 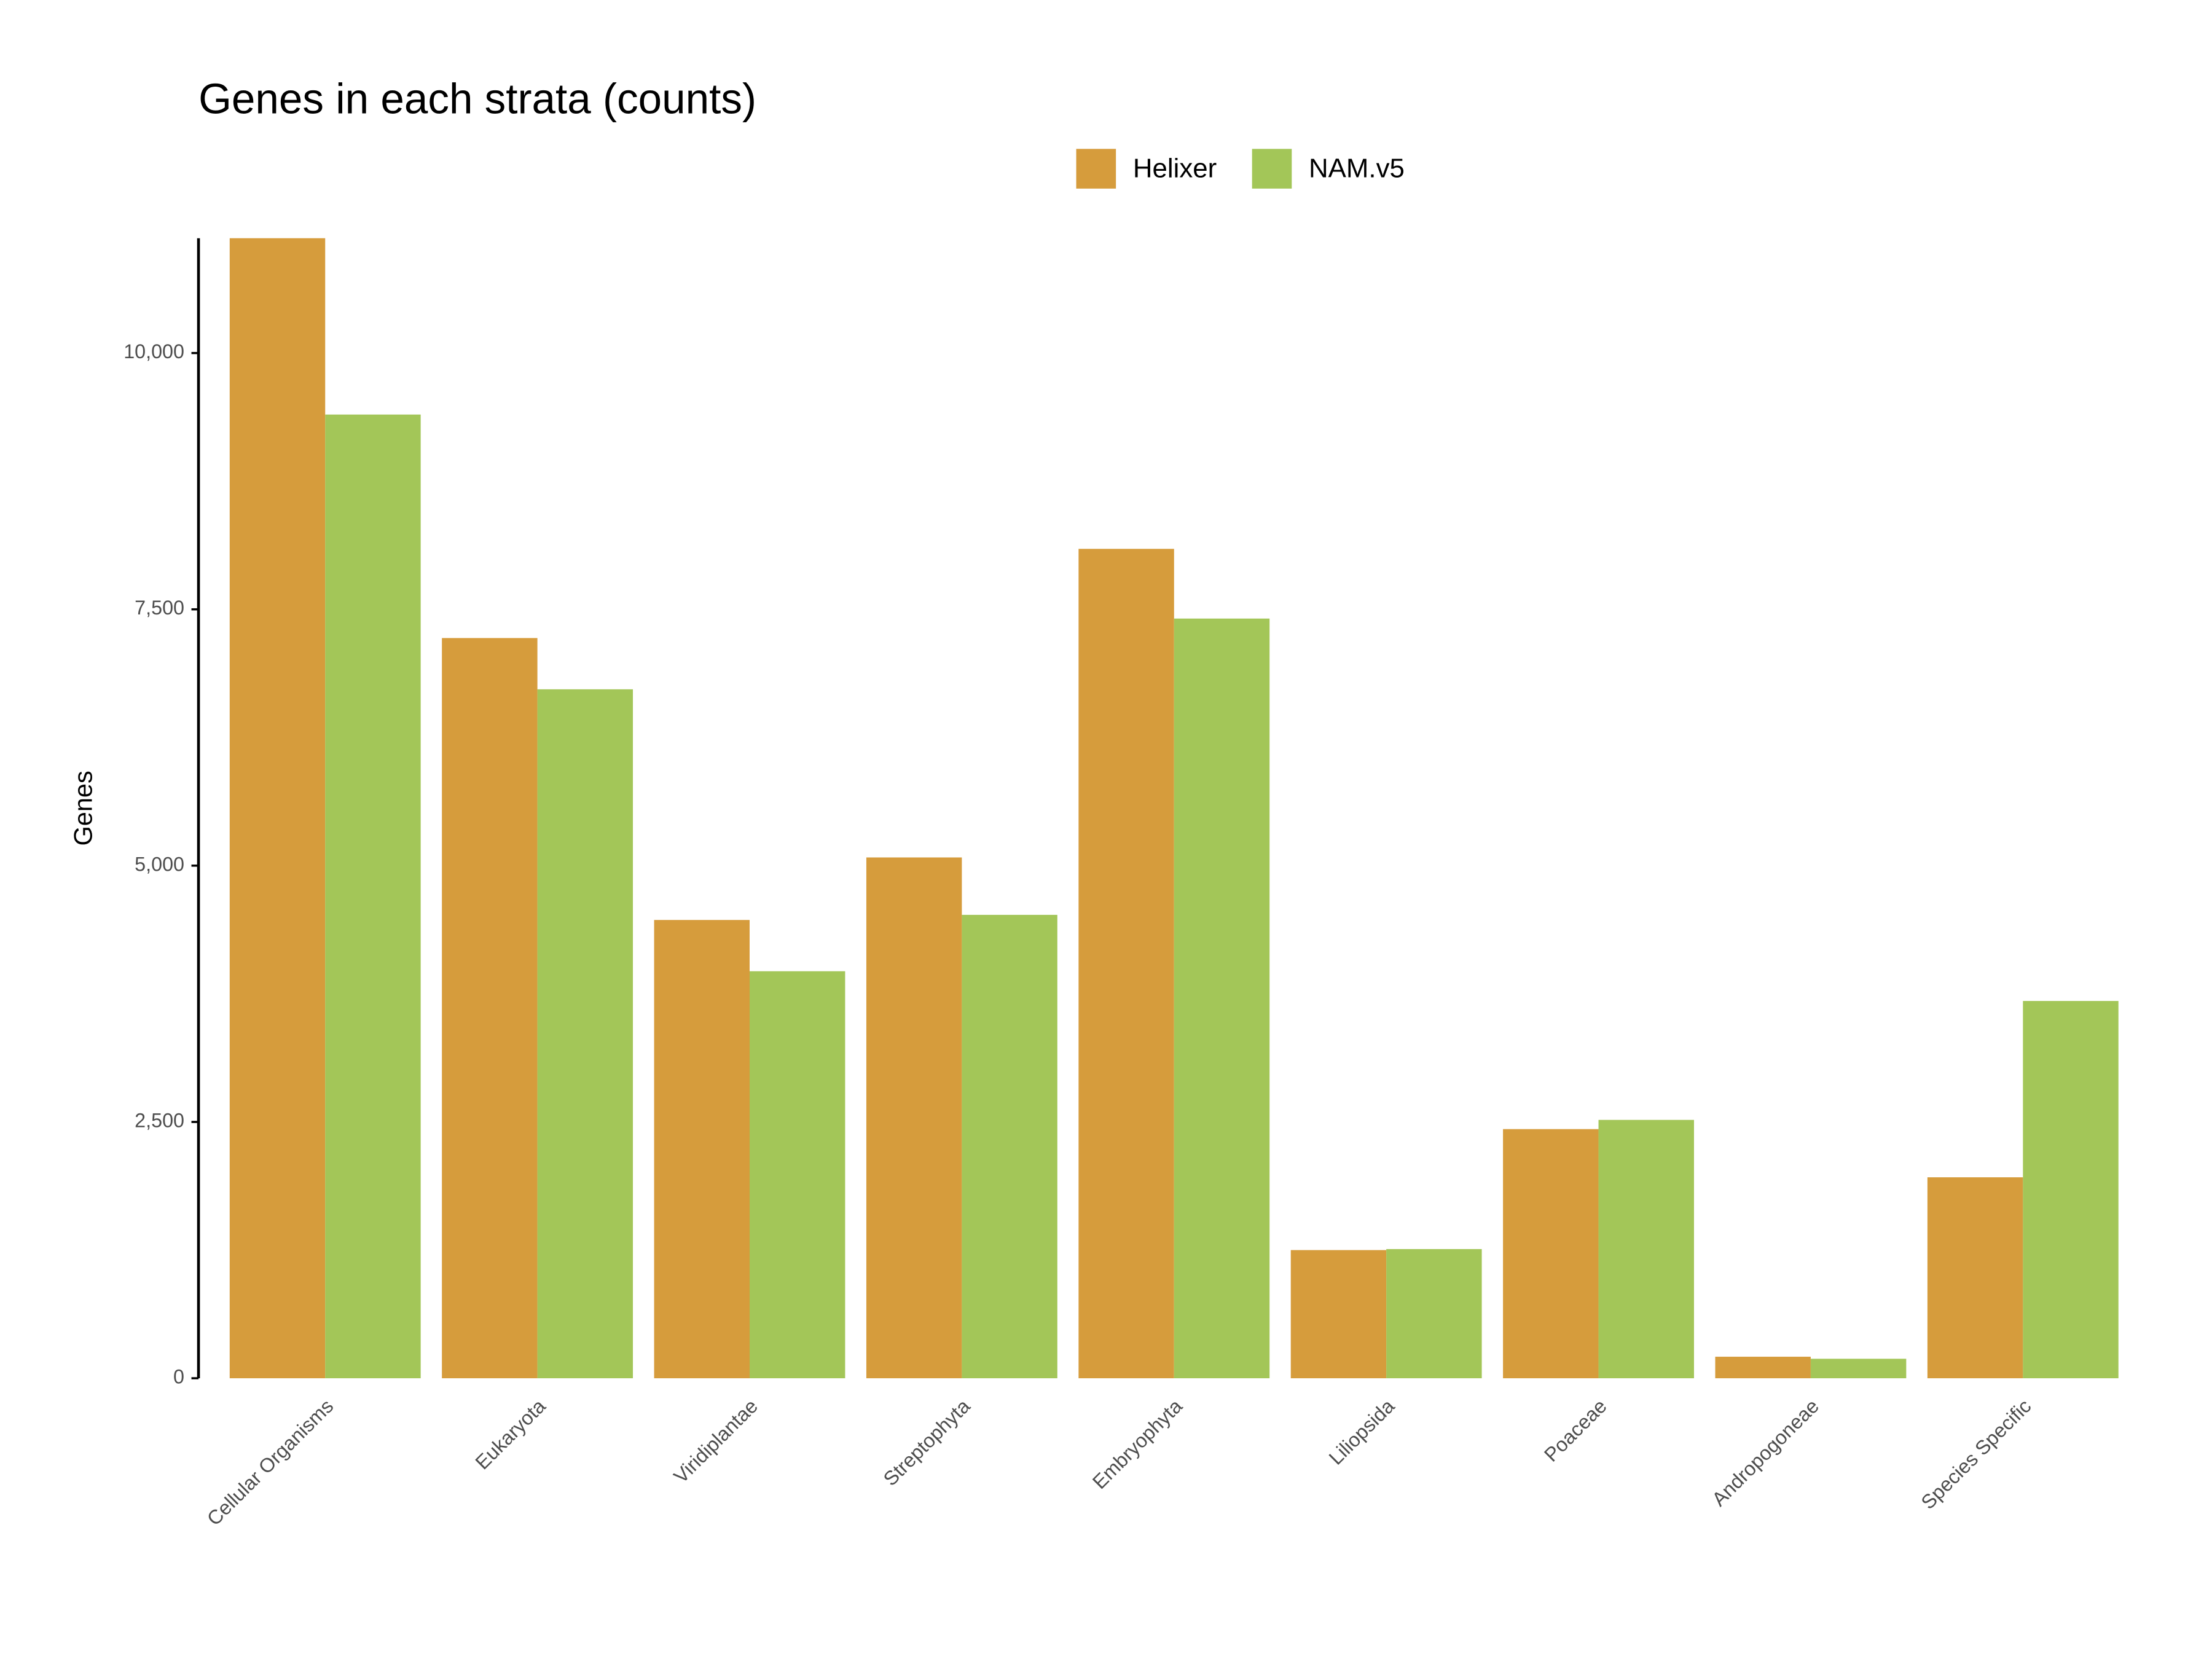 What do you see at coordinates (82, 808) in the screenshot?
I see `y-axis-label: Genes` at bounding box center [82, 808].